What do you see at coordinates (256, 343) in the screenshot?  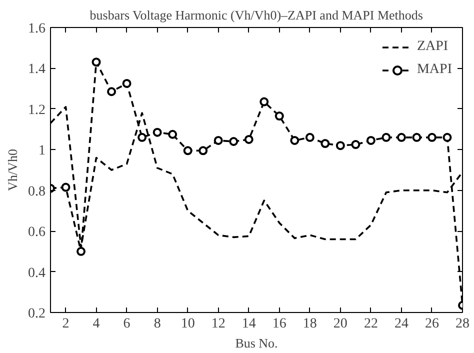 I see `x-axis-title: Bus No.` at bounding box center [256, 343].